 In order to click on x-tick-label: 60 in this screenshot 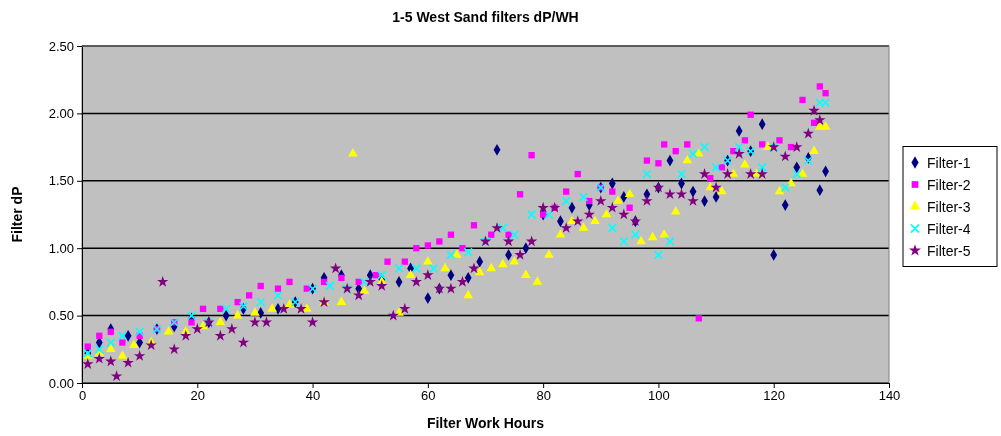, I will do `click(428, 396)`.